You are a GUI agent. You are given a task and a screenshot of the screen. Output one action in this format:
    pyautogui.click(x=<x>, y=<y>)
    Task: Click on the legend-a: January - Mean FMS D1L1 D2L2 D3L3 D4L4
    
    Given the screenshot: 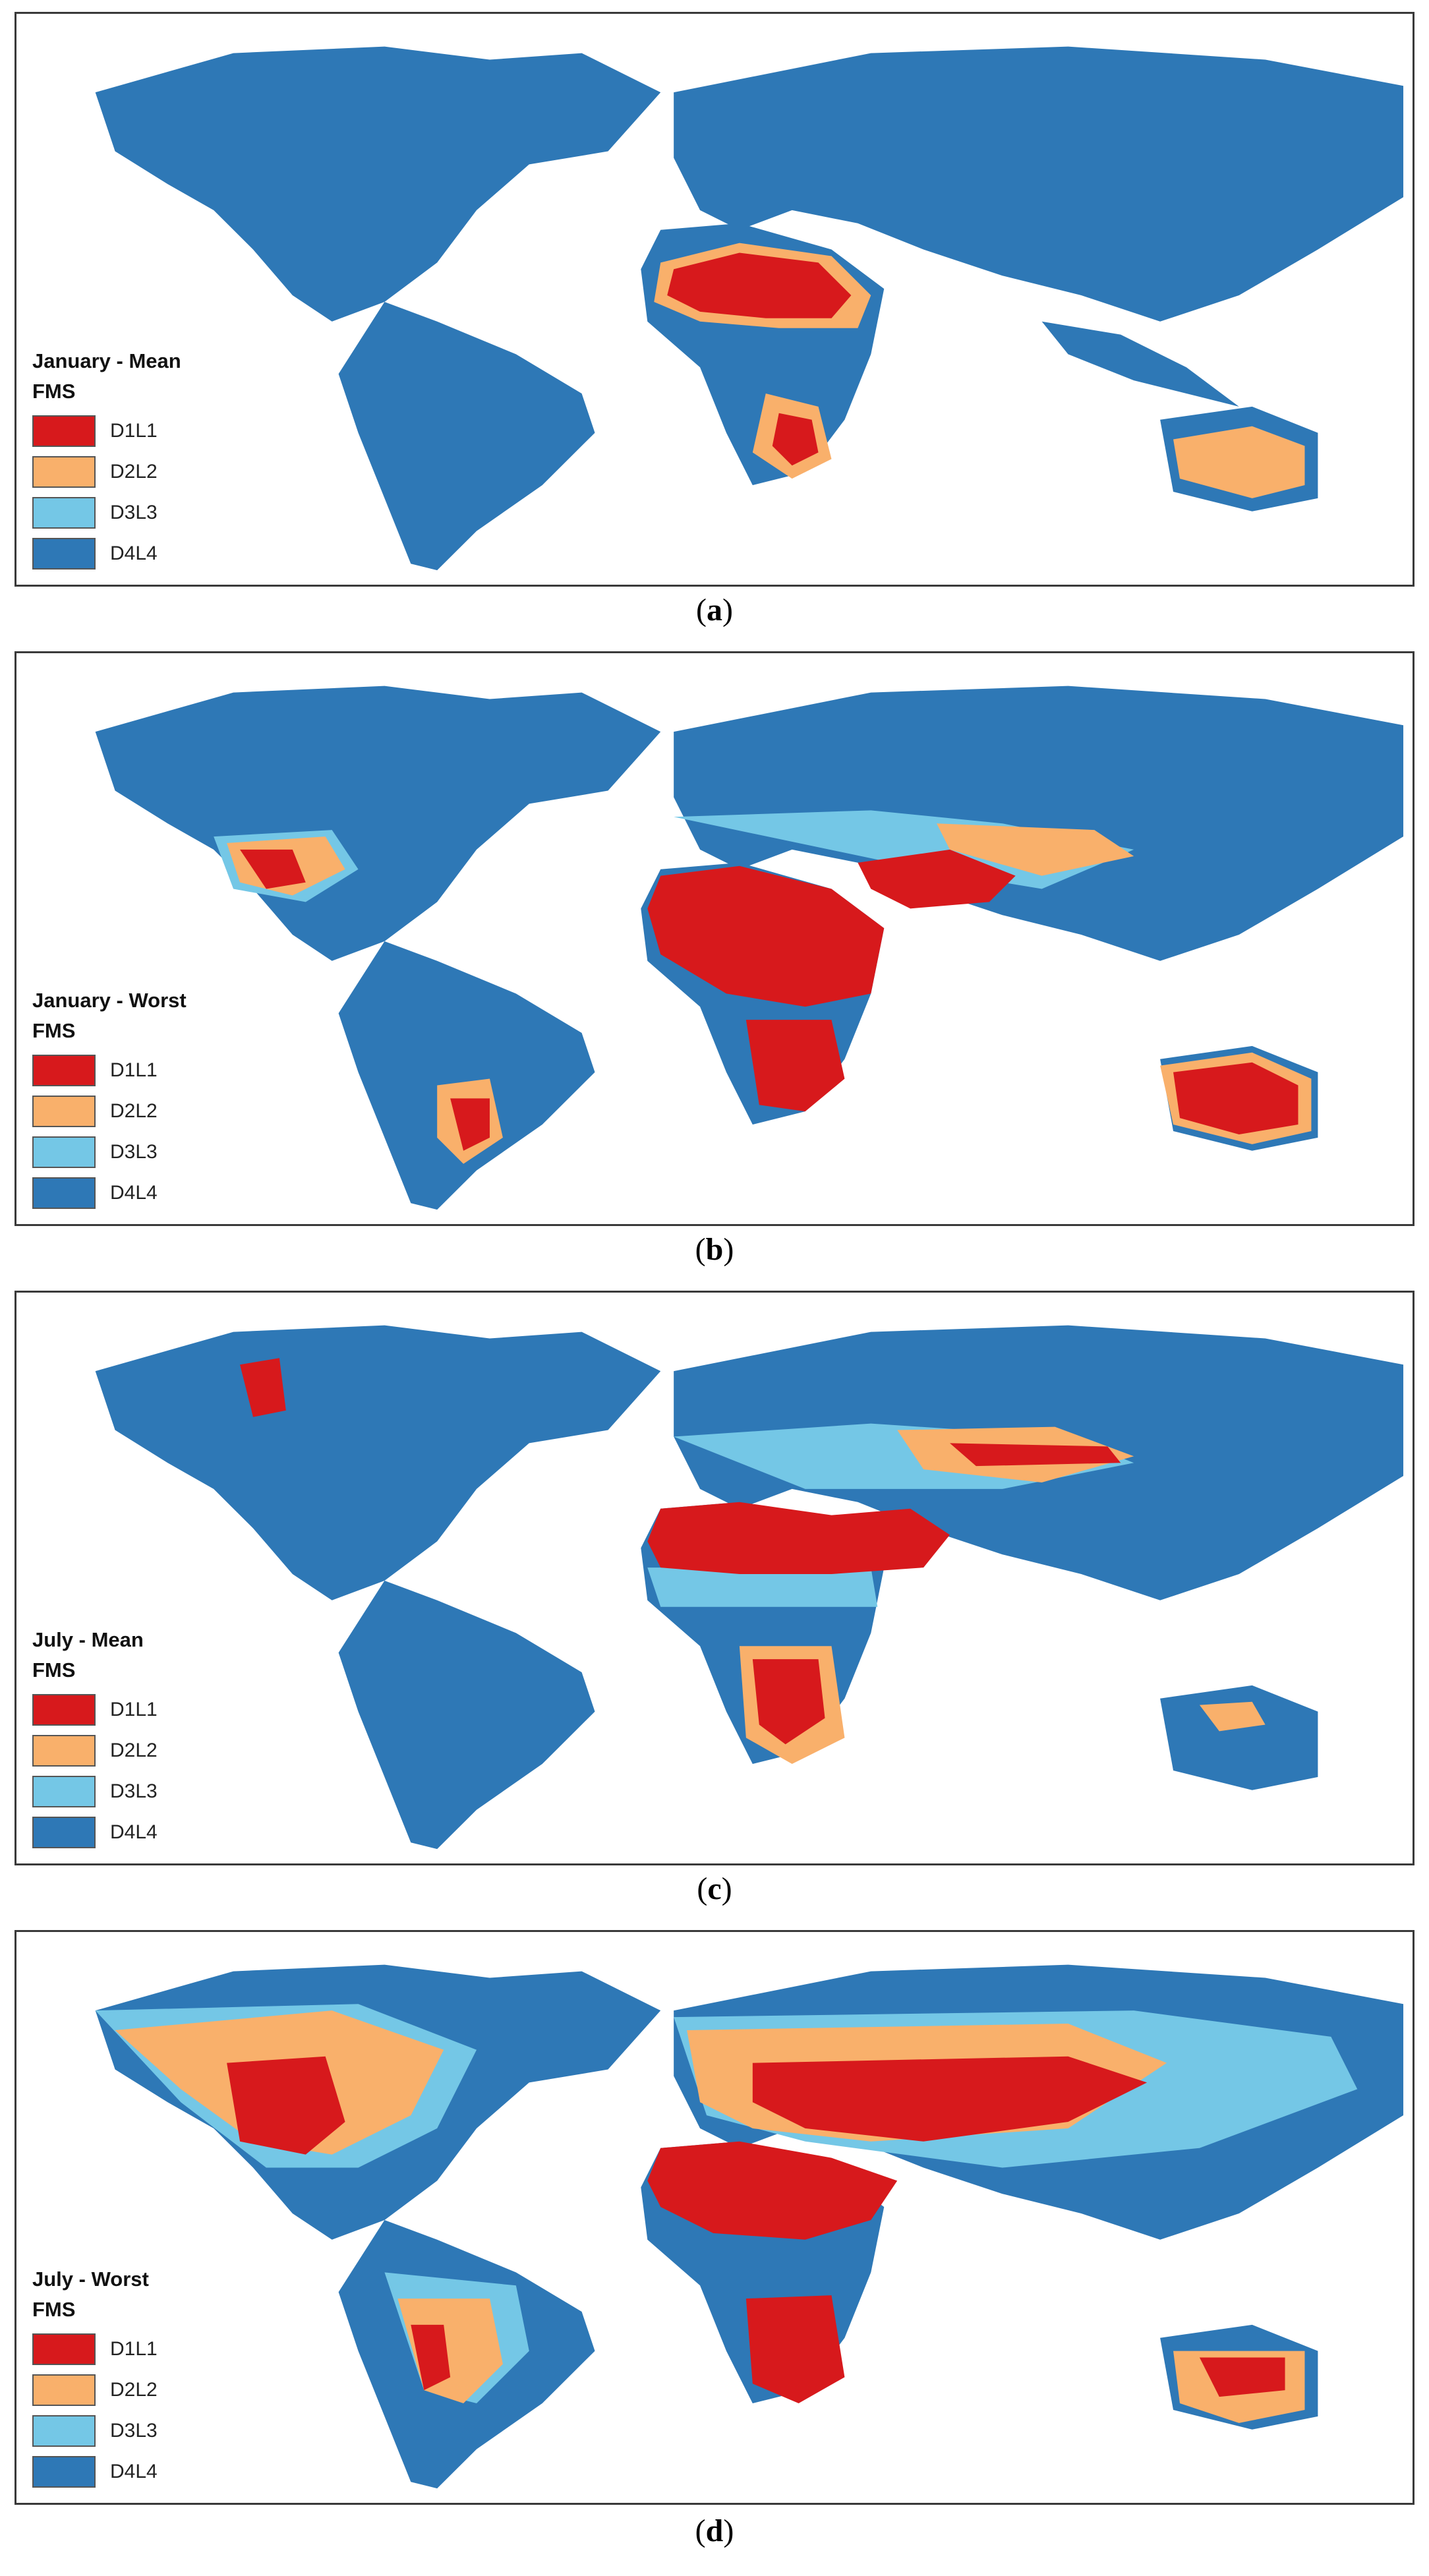 What is the action you would take?
    pyautogui.click(x=106, y=462)
    